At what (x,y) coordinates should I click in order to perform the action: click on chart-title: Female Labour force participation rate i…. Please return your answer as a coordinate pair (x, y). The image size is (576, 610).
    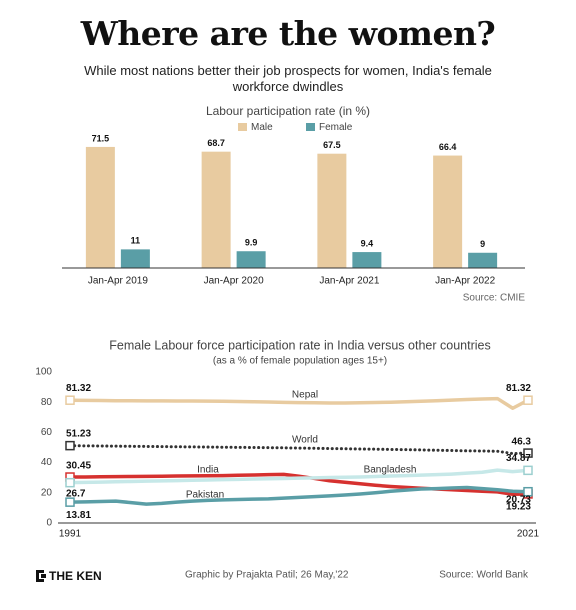
    Looking at the image, I should click on (299, 345).